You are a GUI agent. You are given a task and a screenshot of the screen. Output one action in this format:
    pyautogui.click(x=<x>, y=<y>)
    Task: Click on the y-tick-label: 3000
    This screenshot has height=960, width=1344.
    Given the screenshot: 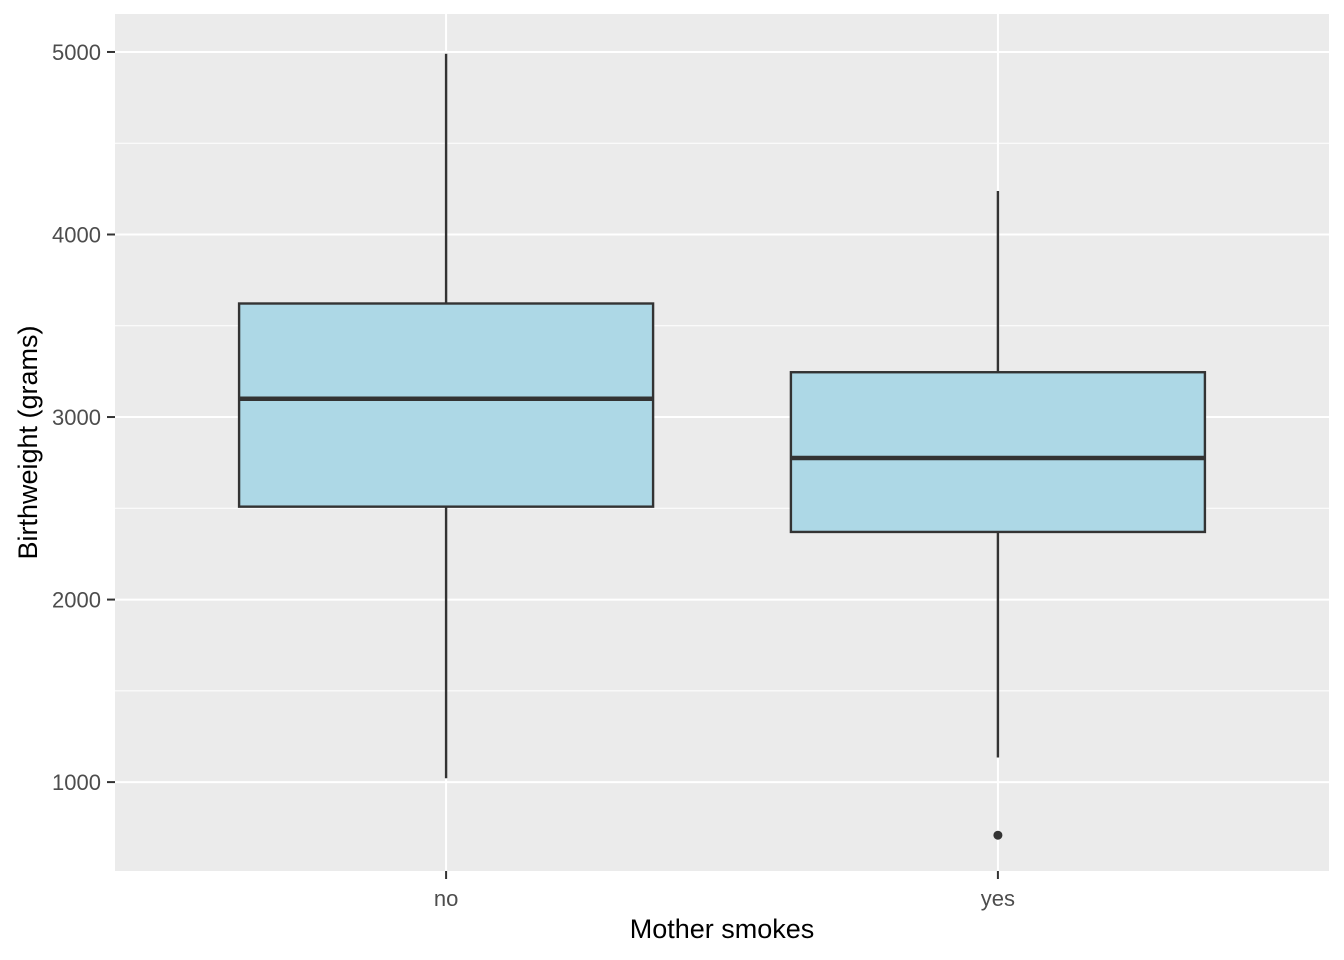 What is the action you would take?
    pyautogui.click(x=76, y=417)
    